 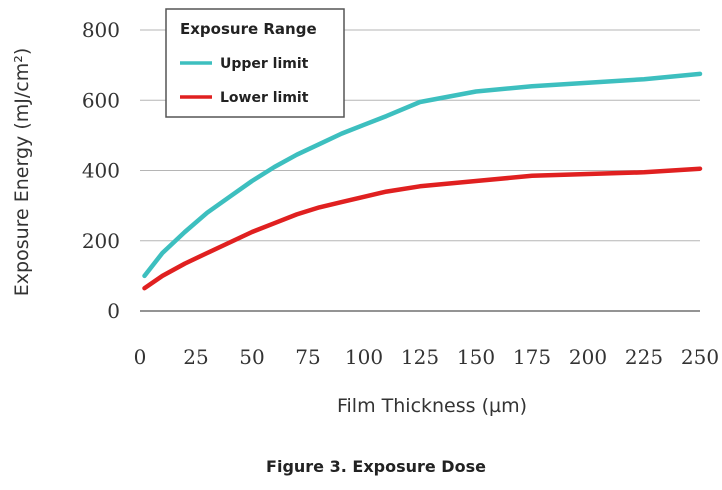 I want to click on y-tick-labels: 0 200 400 600 800, so click(x=101, y=170).